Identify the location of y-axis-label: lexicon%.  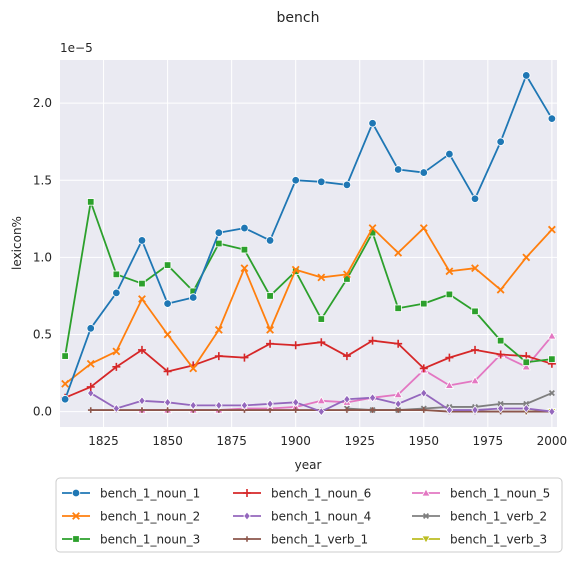
(17, 243).